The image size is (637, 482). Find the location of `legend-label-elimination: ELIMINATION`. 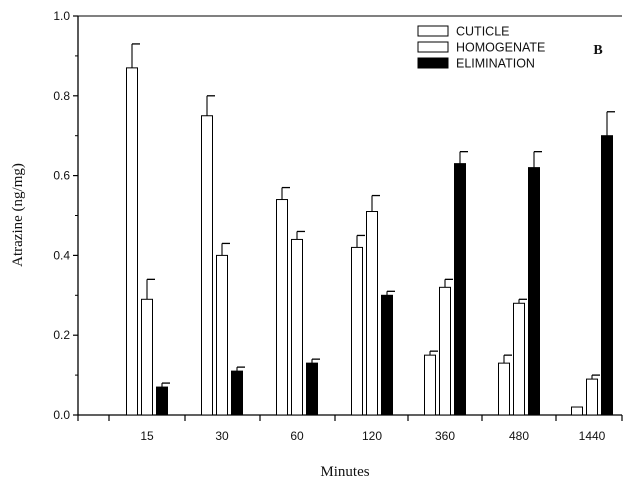

legend-label-elimination: ELIMINATION is located at coordinates (495, 64).